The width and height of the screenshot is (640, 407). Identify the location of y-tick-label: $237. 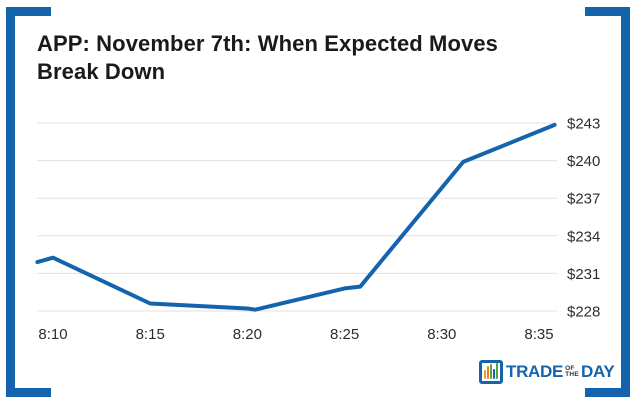
(583, 199).